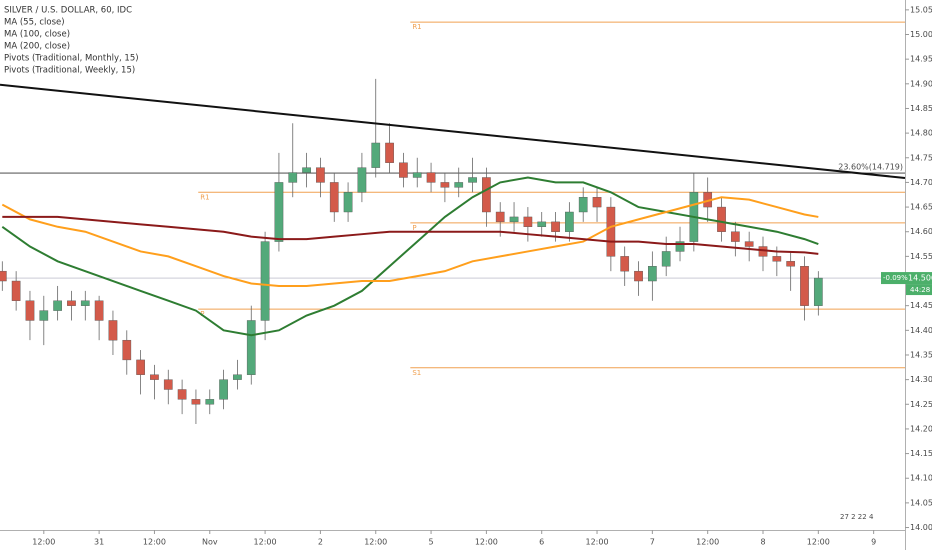  Describe the element at coordinates (37, 47) in the screenshot. I see `legend-entry: MA (200, close)` at that location.